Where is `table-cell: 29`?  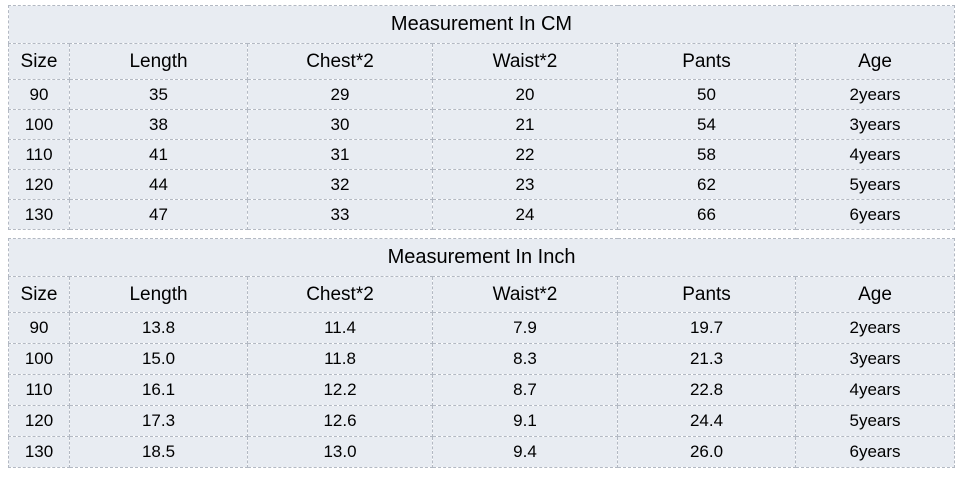
table-cell: 29 is located at coordinates (340, 94).